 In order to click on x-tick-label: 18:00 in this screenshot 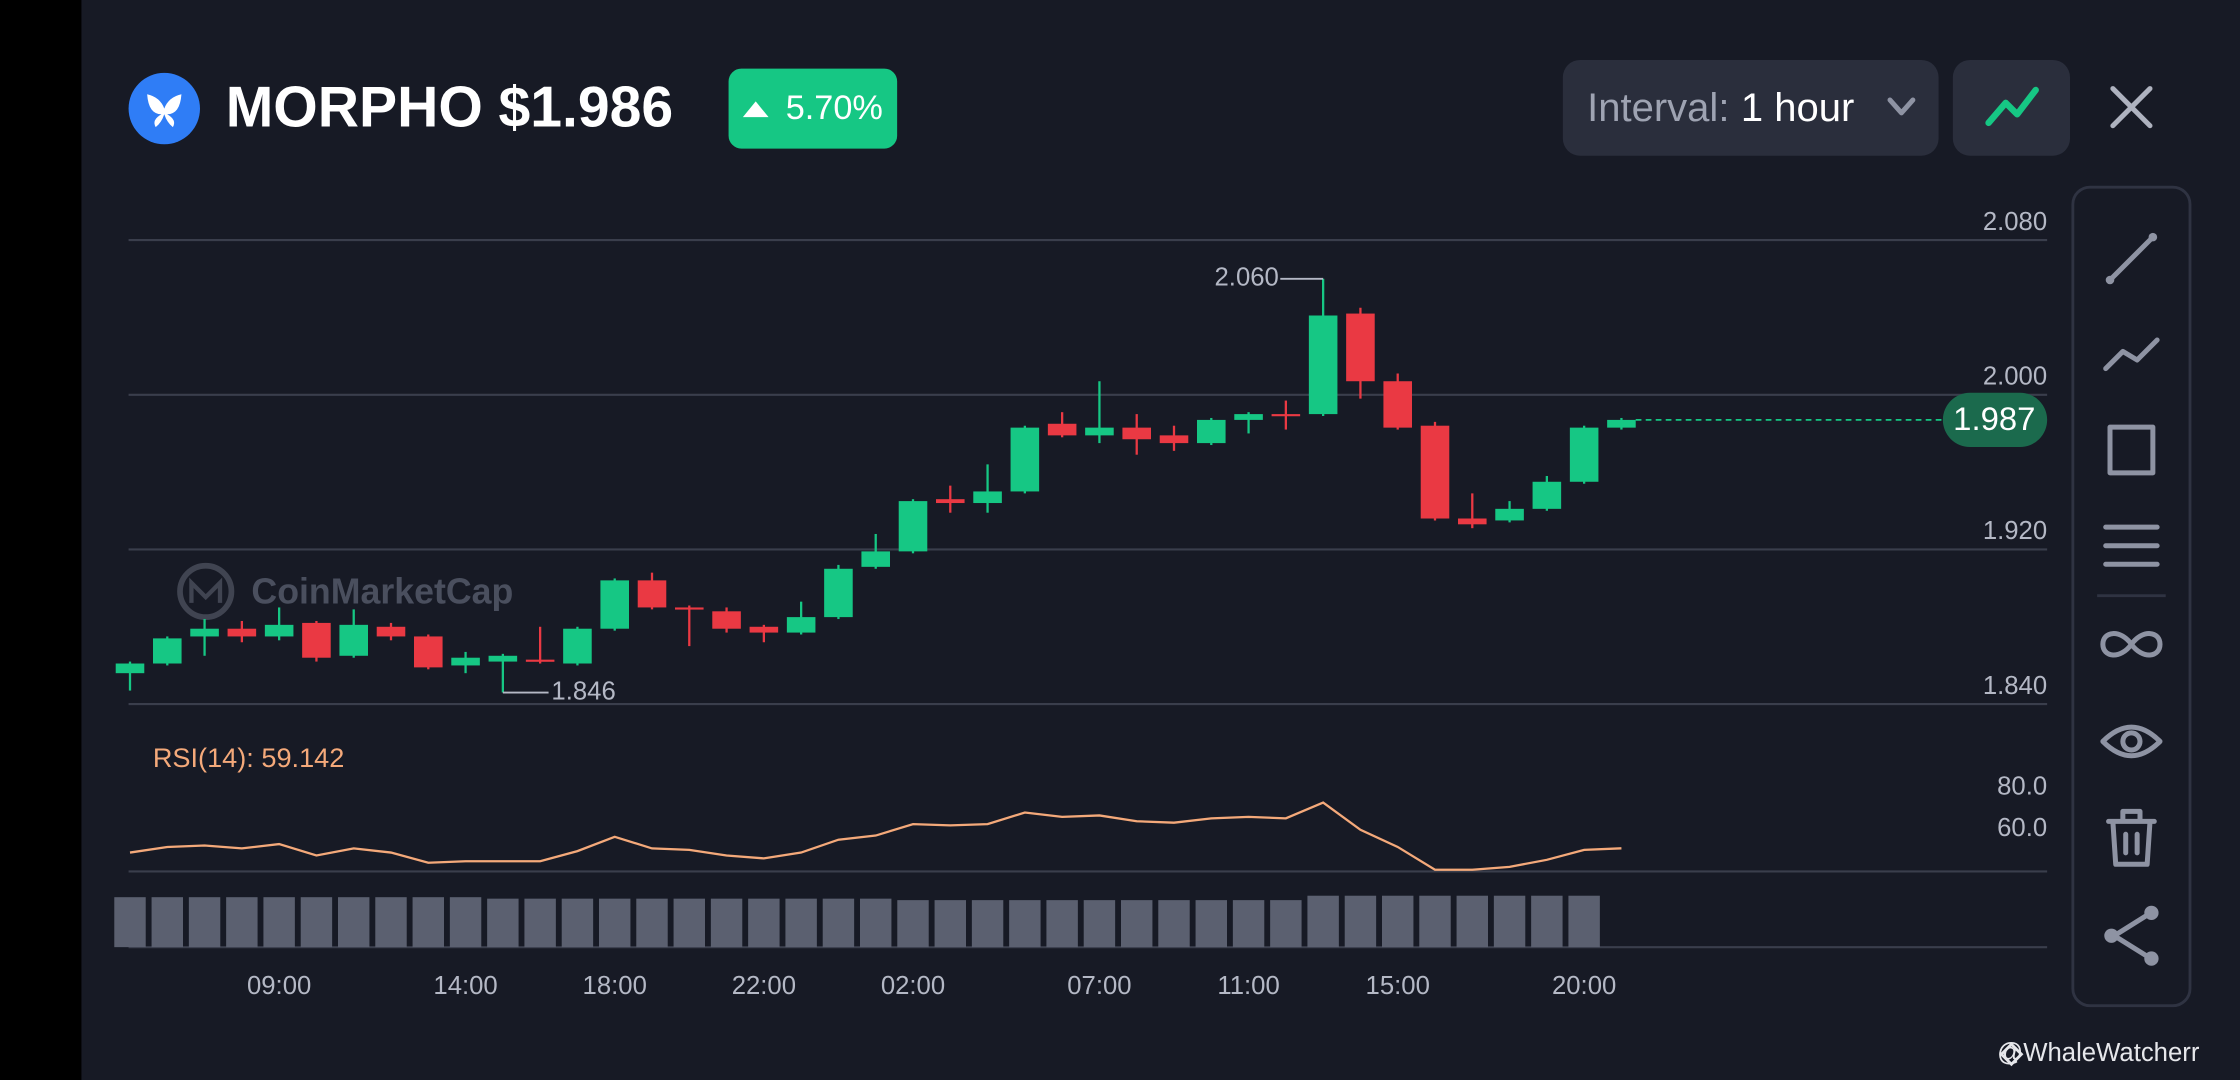, I will do `click(615, 986)`.